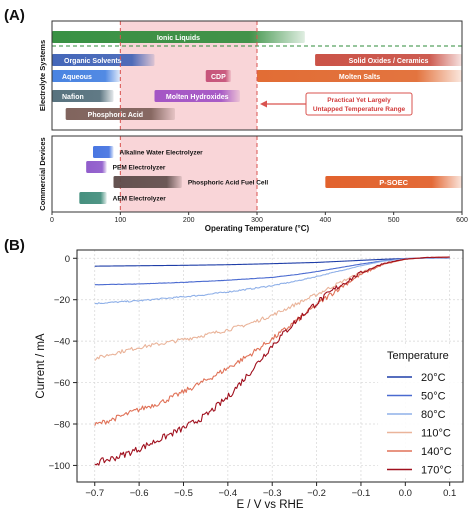 The image size is (471, 516). I want to click on x-tick-label: −0.5, so click(183, 493).